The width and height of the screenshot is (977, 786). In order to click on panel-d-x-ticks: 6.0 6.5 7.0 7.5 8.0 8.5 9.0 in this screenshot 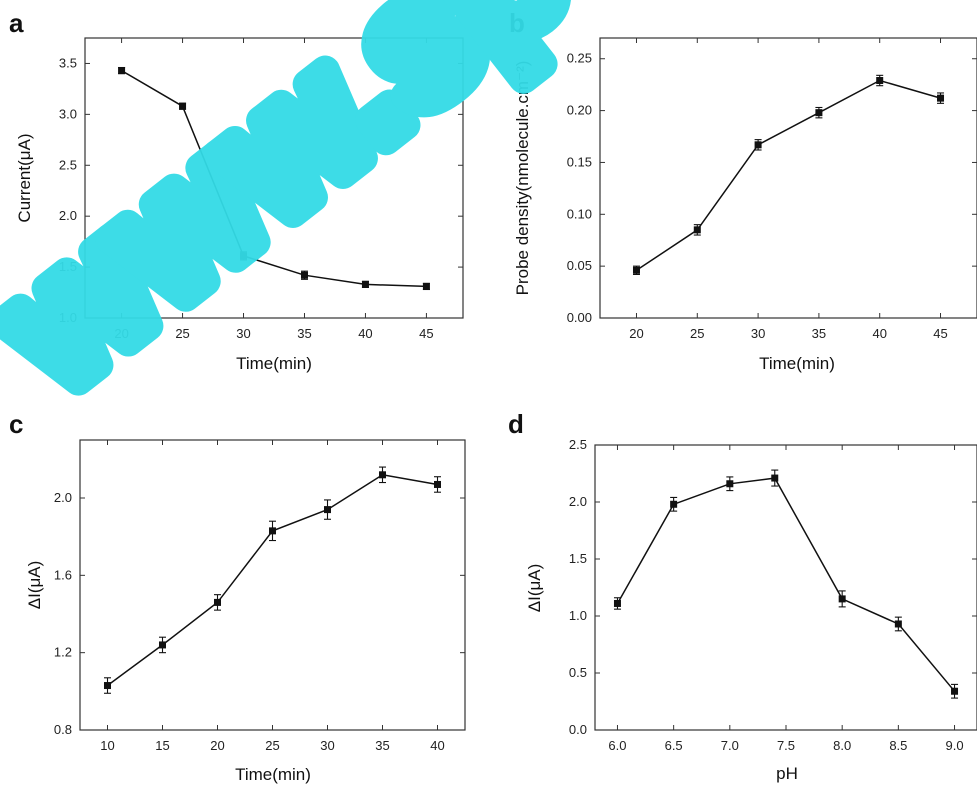, I will do `click(786, 599)`.